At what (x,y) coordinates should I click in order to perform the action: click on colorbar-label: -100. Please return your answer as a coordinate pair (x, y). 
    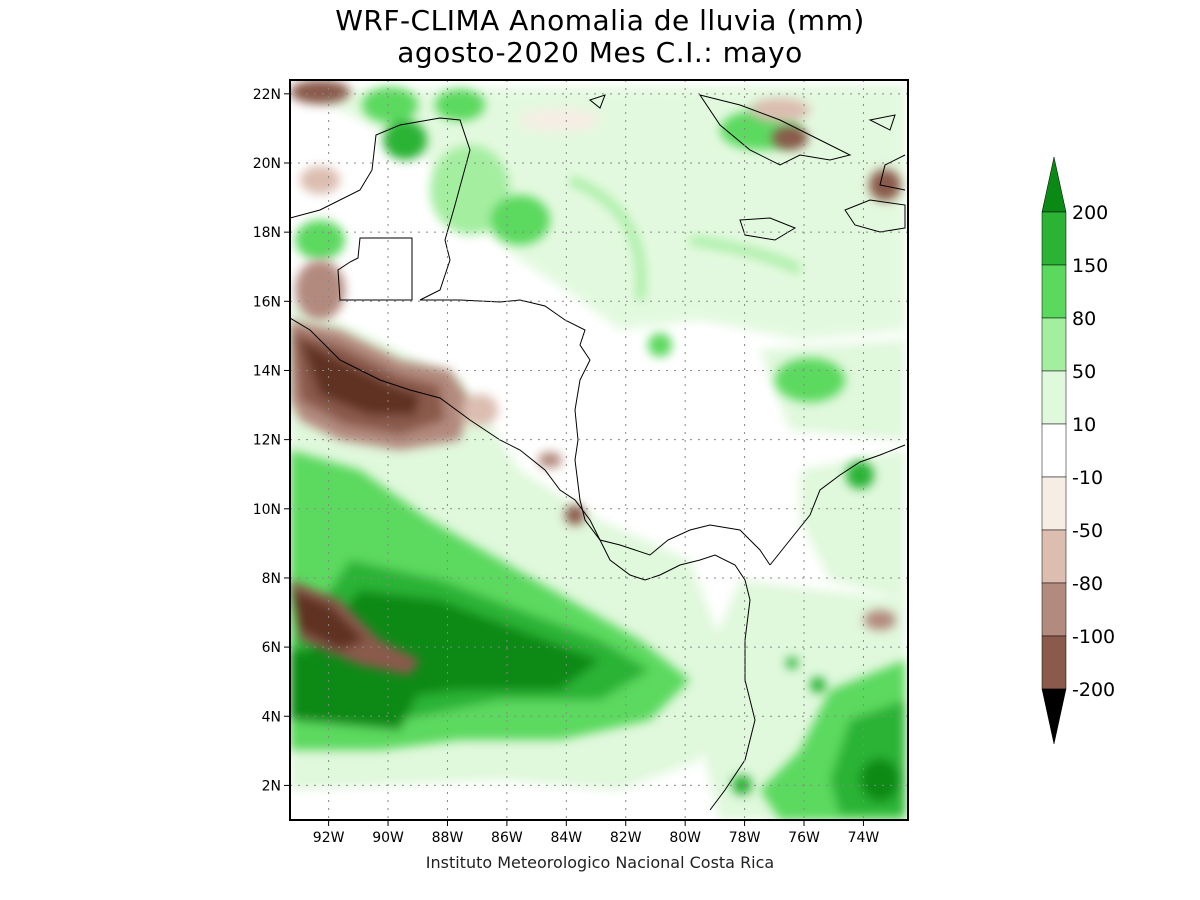
    Looking at the image, I should click on (1093, 637).